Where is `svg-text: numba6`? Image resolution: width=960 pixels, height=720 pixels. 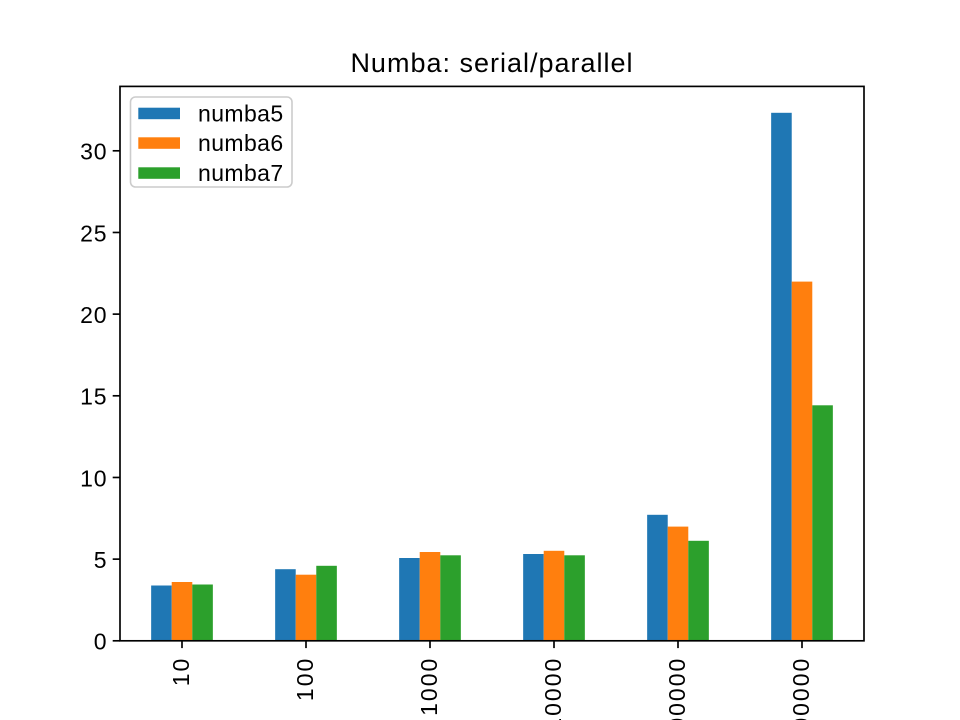 svg-text: numba6 is located at coordinates (241, 143).